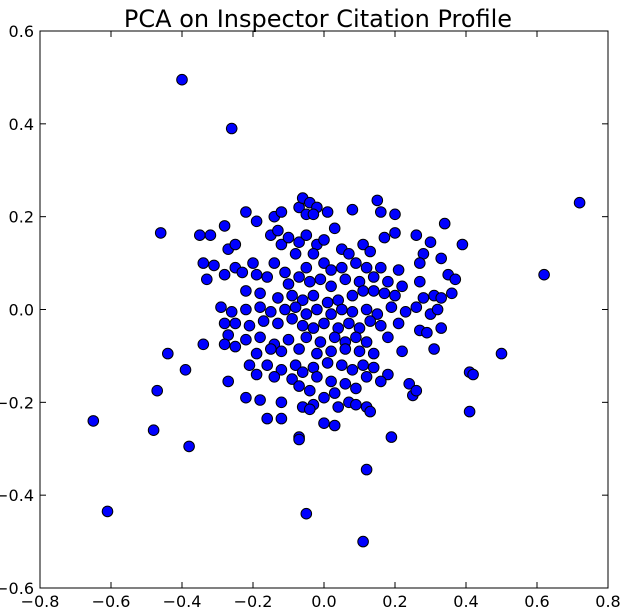  I want to click on y-tick-label: 0.2, so click(21, 217).